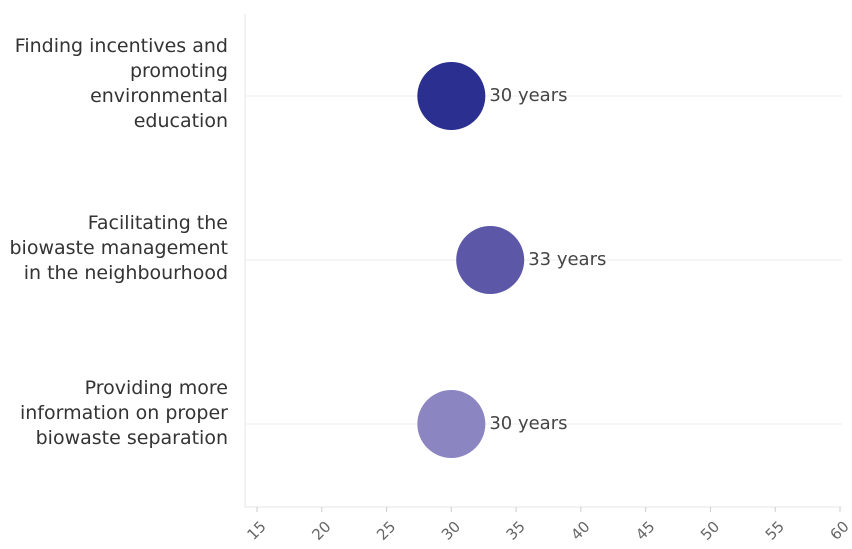 The image size is (852, 549). Describe the element at coordinates (321, 531) in the screenshot. I see `x-tick-label-20: 20` at that location.